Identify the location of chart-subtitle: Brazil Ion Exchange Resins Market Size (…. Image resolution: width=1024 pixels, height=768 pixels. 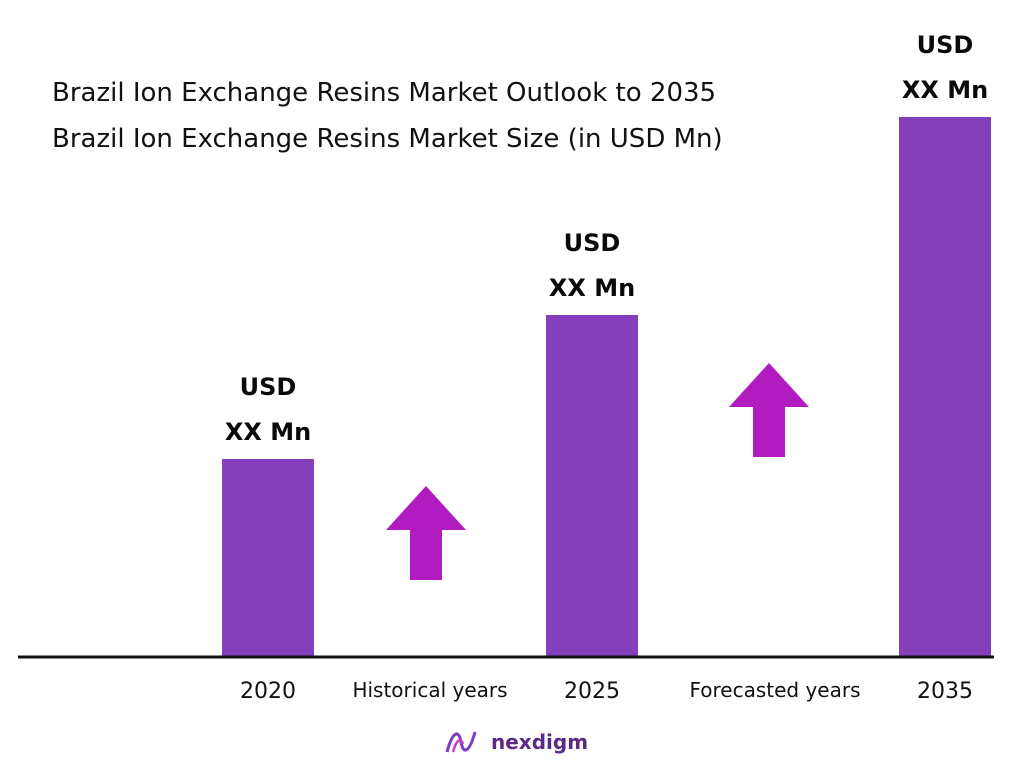
(387, 139).